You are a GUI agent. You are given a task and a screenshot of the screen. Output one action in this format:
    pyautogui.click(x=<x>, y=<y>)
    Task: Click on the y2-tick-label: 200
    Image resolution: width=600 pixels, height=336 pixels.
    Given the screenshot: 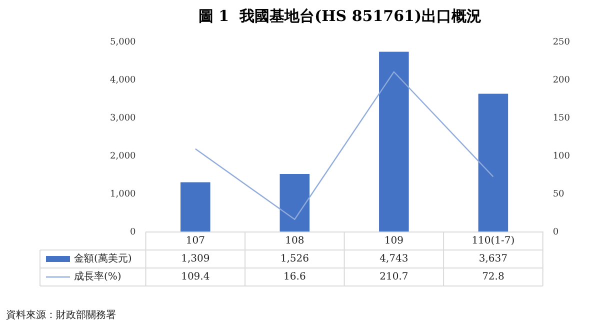 What is the action you would take?
    pyautogui.click(x=561, y=80)
    